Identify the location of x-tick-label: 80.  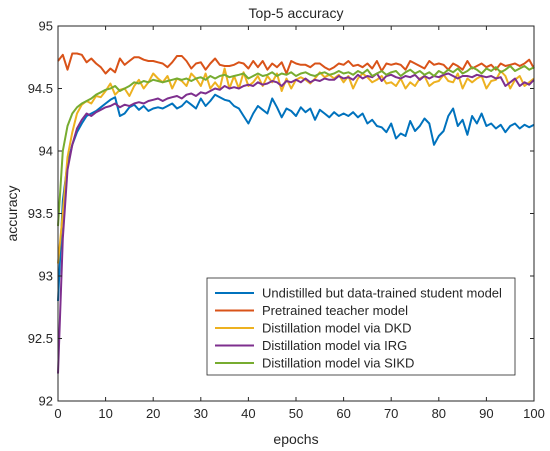
(439, 413).